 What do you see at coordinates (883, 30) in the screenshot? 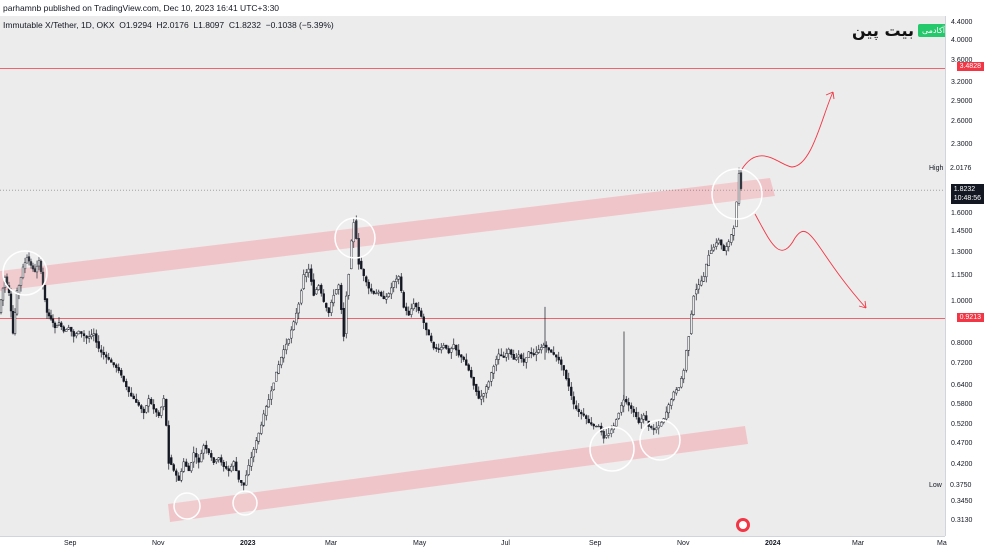
I see `brand-name: بیت پین` at bounding box center [883, 30].